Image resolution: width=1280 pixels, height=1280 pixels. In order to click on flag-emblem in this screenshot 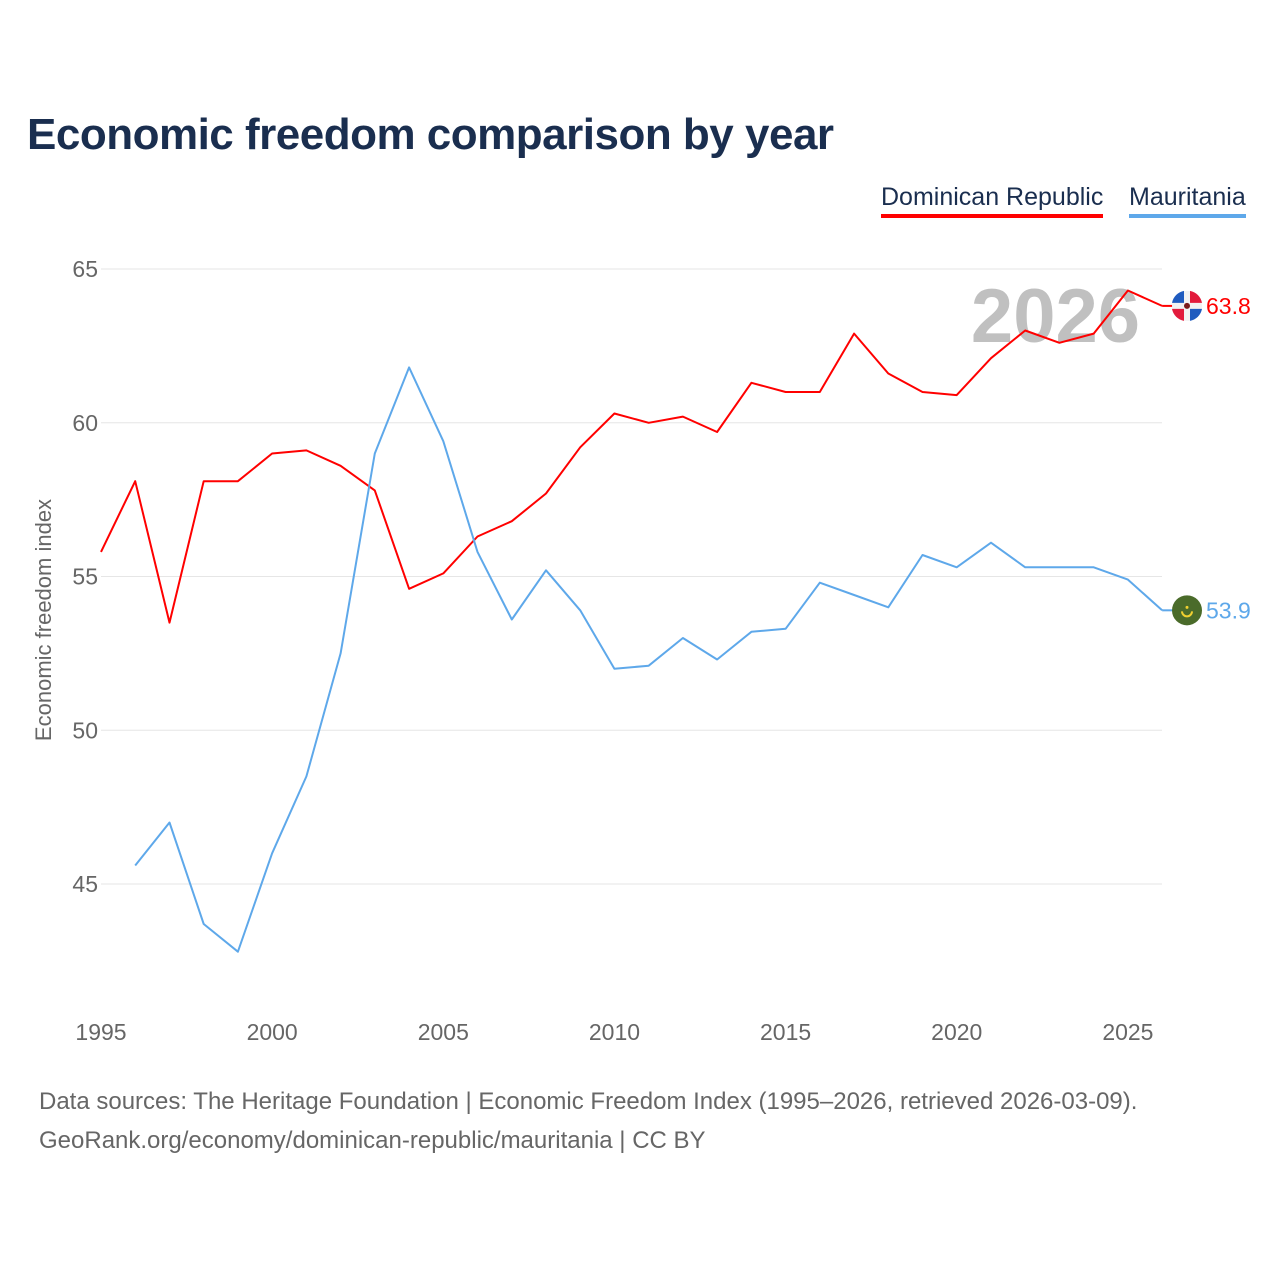, I will do `click(1187, 305)`.